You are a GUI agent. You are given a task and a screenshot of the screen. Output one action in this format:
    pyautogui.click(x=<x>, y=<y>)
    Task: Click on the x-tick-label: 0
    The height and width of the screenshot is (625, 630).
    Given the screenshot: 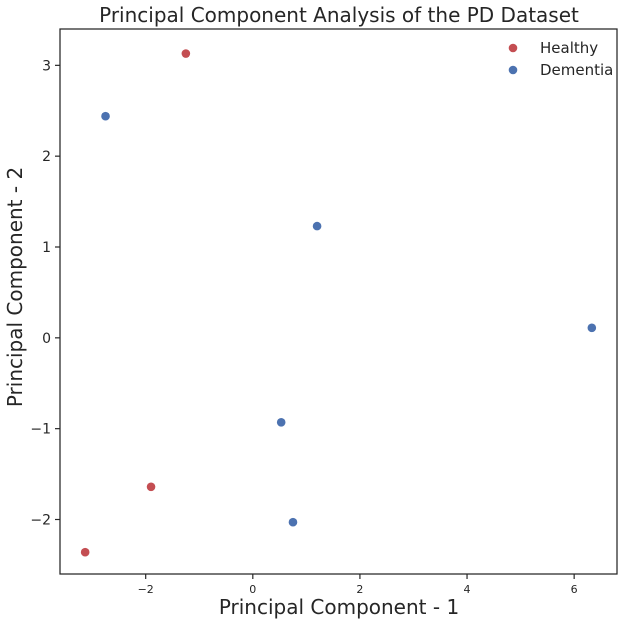 What is the action you would take?
    pyautogui.click(x=252, y=589)
    